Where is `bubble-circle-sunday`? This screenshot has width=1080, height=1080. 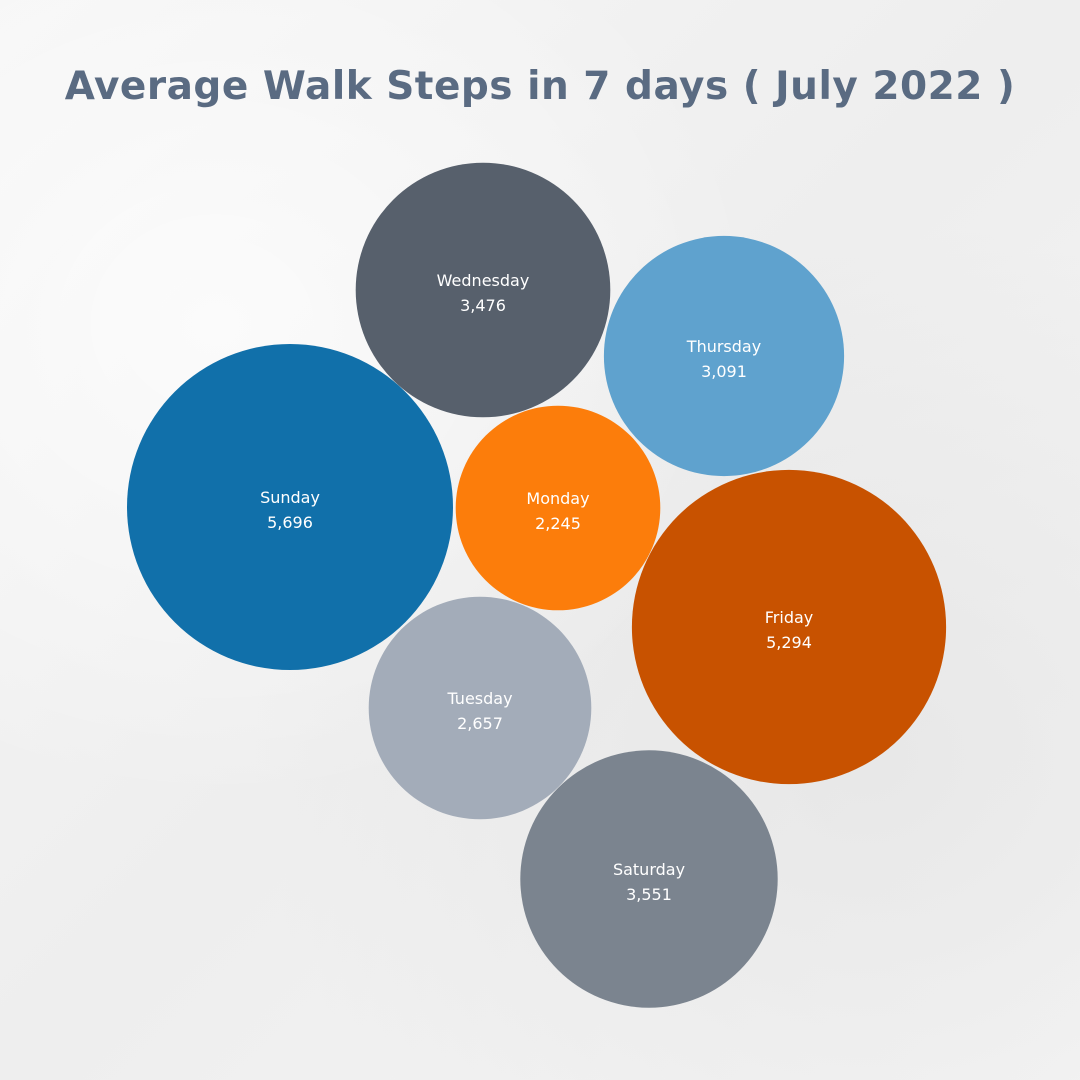
bubble-circle-sunday is located at coordinates (290, 507).